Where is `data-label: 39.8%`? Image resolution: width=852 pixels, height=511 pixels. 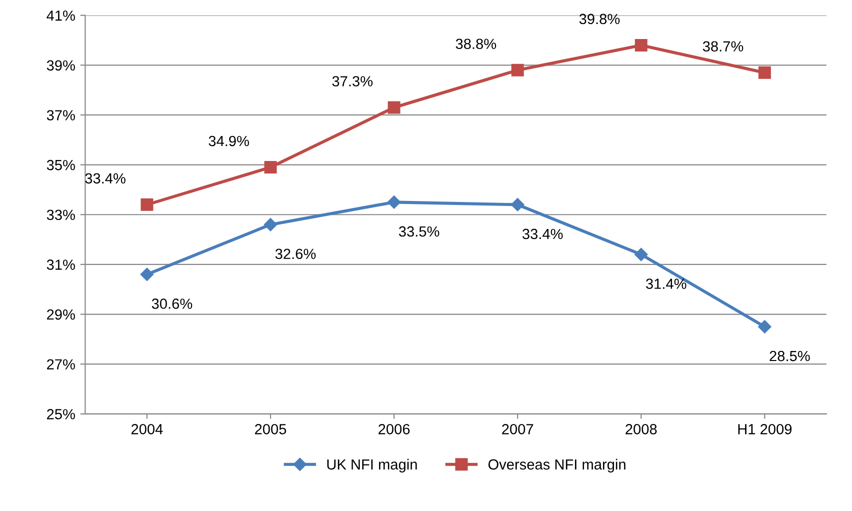
data-label: 39.8% is located at coordinates (599, 19).